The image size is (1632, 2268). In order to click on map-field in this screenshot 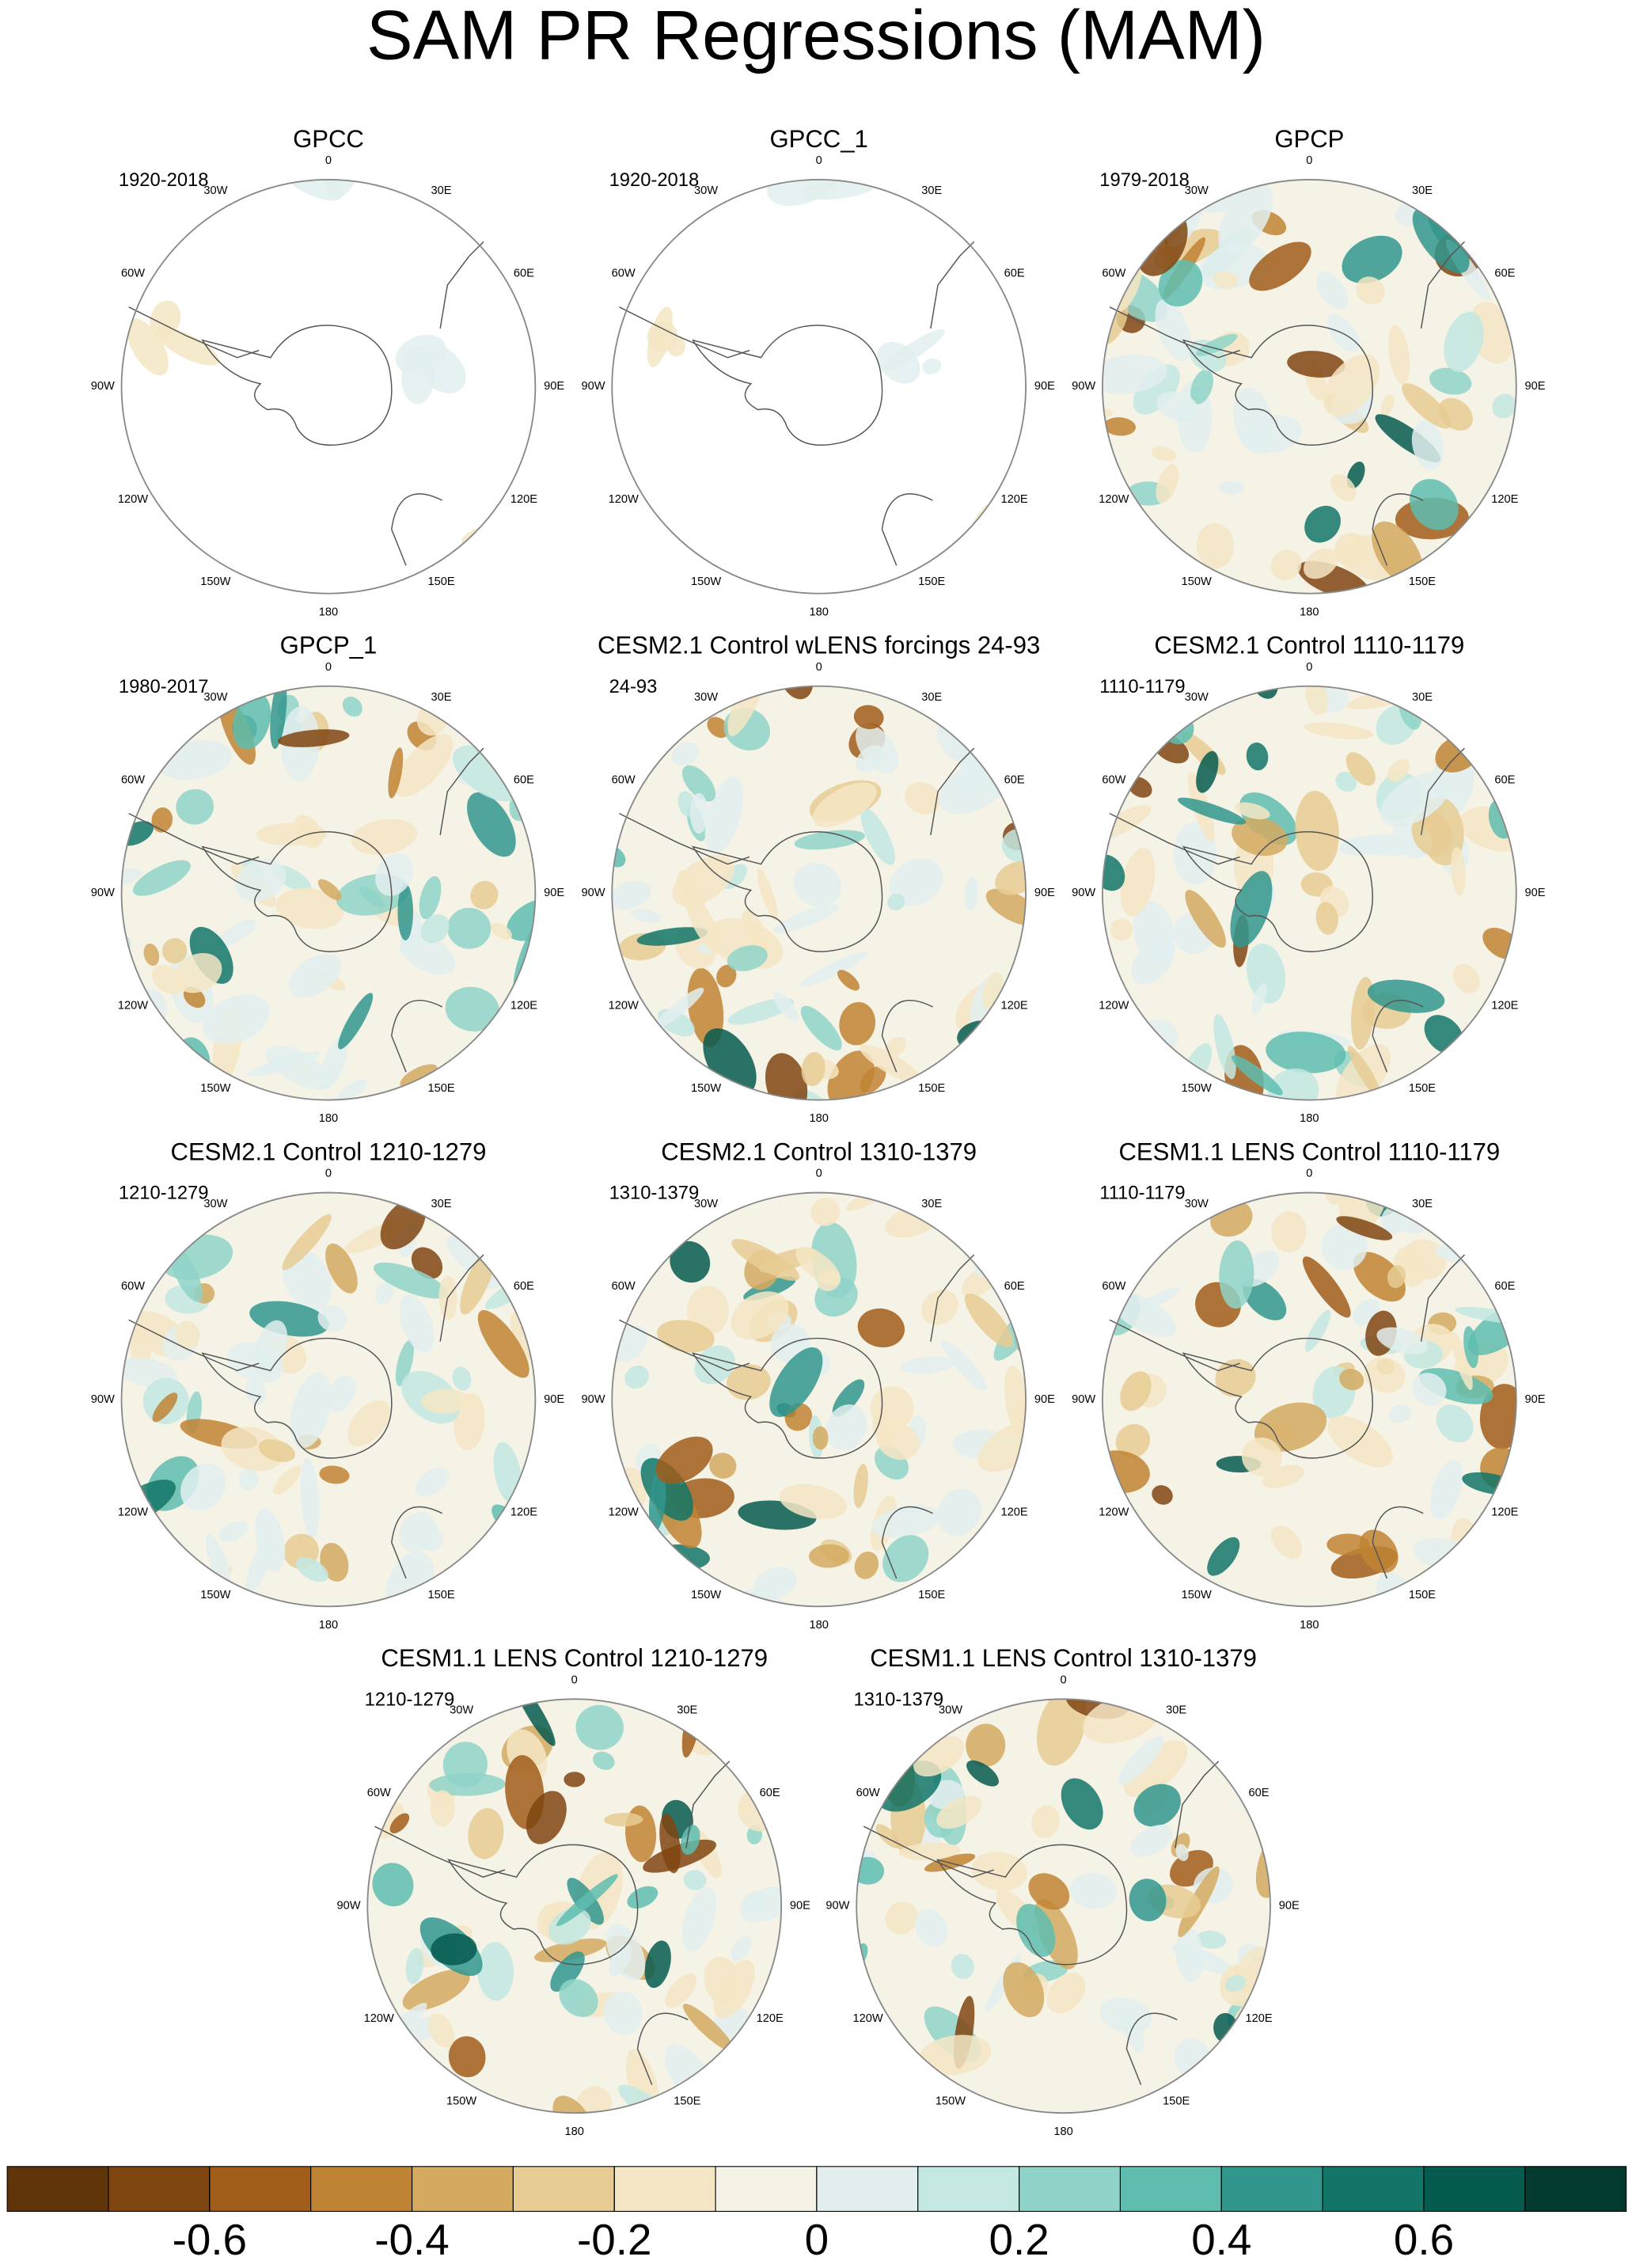, I will do `click(574, 1906)`.